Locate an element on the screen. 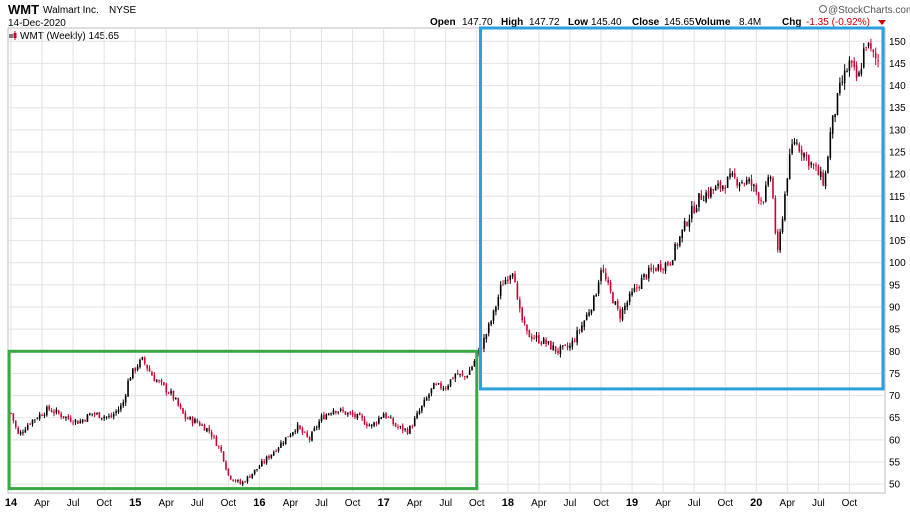 The width and height of the screenshot is (910, 516). watermark-text: @StockCharts.com is located at coordinates (869, 10).